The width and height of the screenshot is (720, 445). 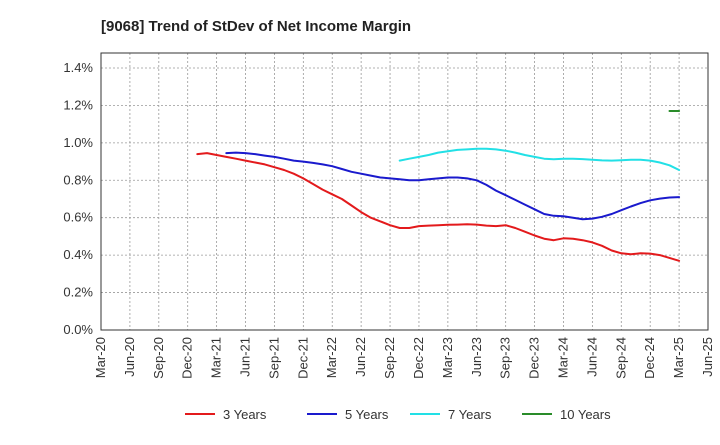 I want to click on x-tick-label: Jun-23, so click(x=476, y=357).